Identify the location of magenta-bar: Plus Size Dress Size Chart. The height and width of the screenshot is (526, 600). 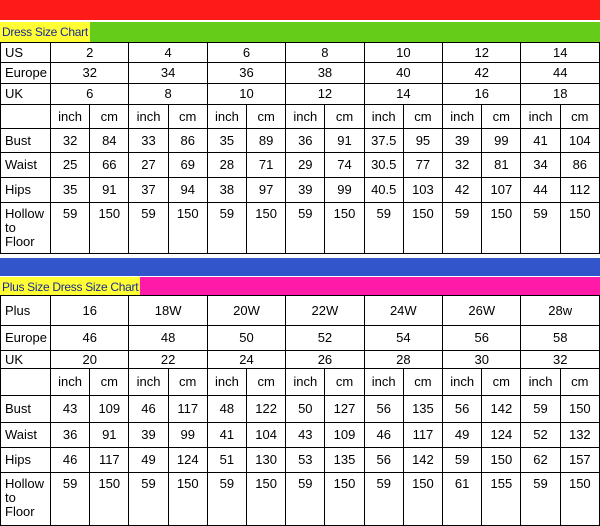
(300, 286).